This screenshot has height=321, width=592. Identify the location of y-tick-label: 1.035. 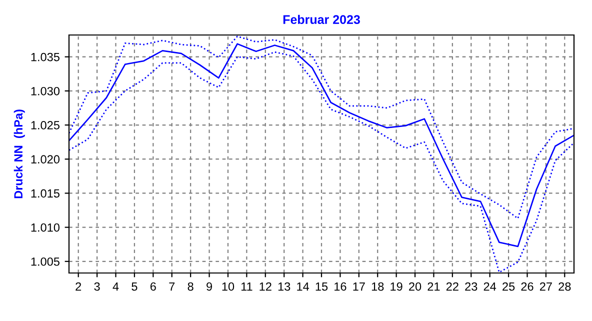
(45, 57).